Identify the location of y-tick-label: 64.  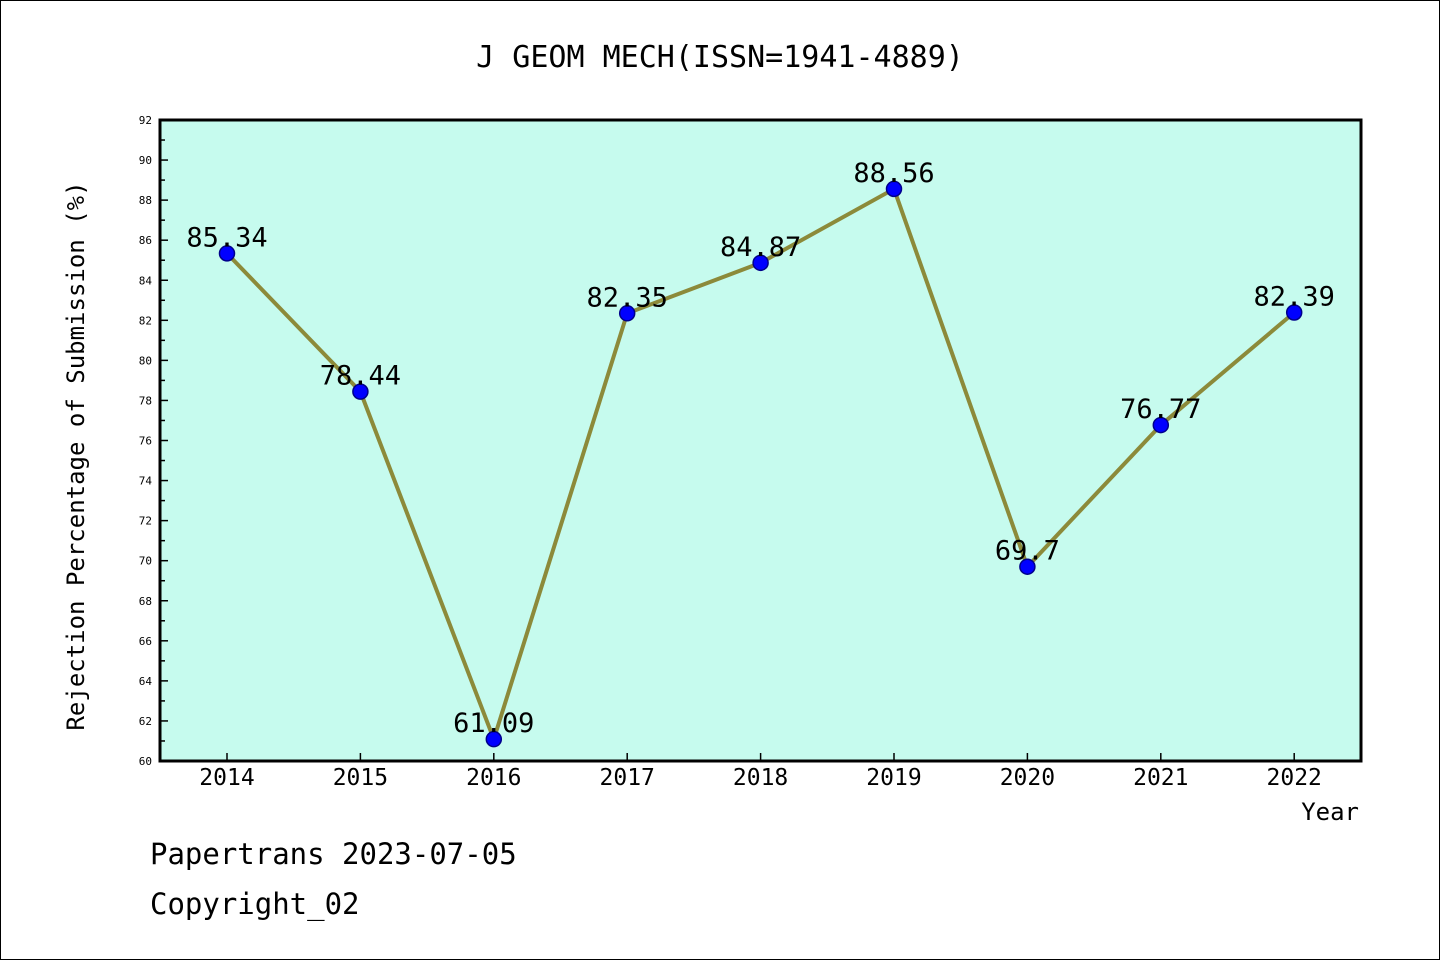
(146, 681).